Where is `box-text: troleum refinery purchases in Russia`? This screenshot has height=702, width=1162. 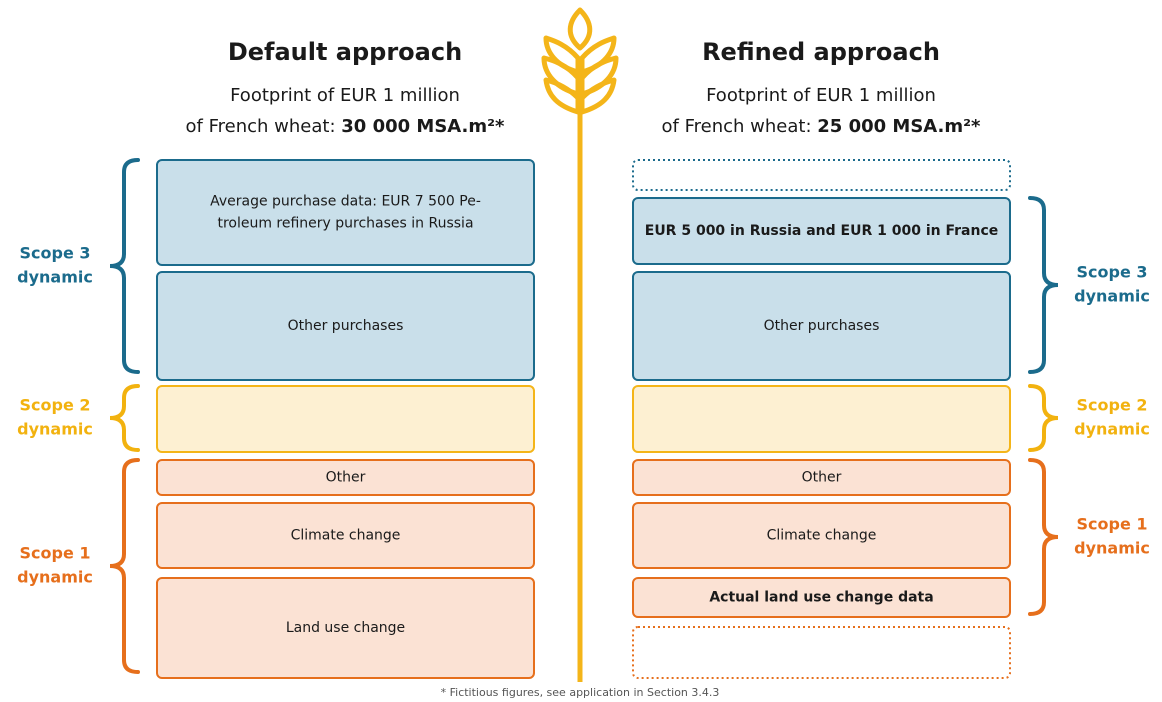 box-text: troleum refinery purchases in Russia is located at coordinates (345, 224).